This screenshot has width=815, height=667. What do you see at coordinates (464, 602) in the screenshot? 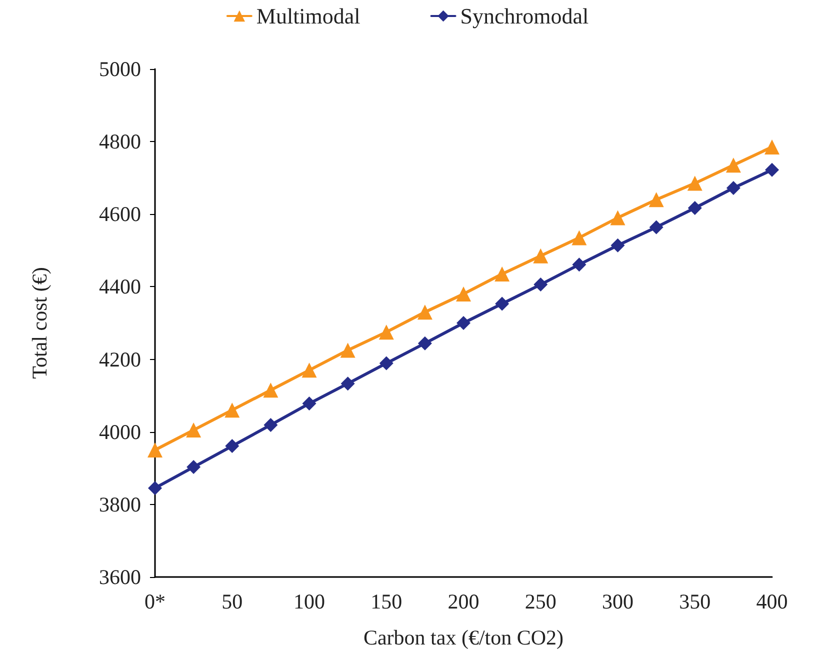
I see `x-tick-label: 200` at bounding box center [464, 602].